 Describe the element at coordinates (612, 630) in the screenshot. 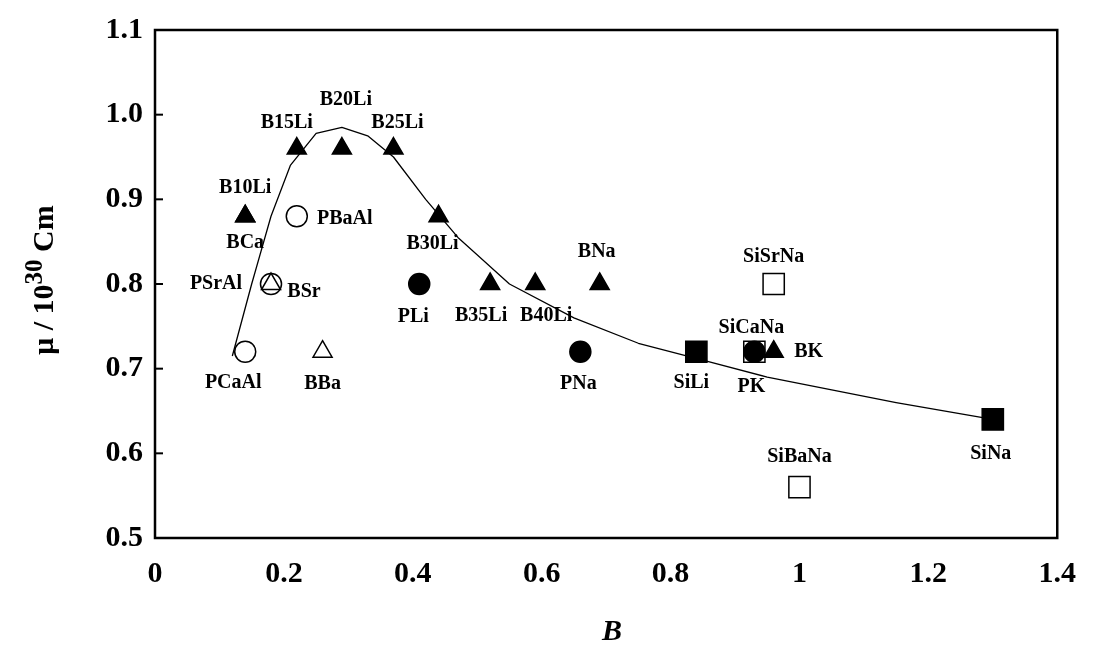

I see `x-axis-title: B` at that location.